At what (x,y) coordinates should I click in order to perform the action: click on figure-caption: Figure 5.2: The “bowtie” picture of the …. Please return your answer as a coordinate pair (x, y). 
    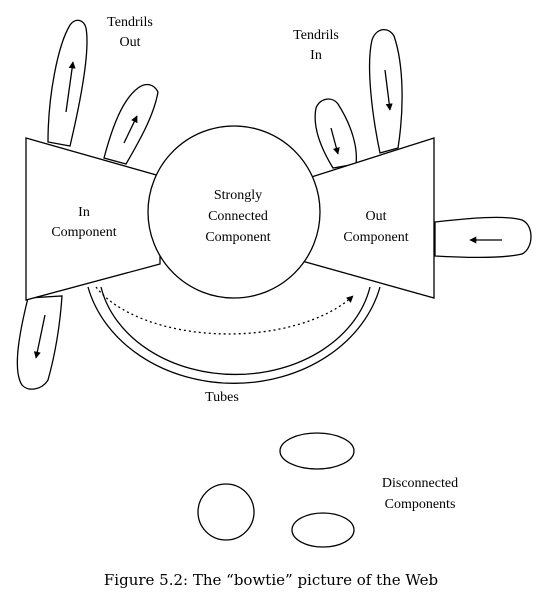
    Looking at the image, I should click on (271, 580).